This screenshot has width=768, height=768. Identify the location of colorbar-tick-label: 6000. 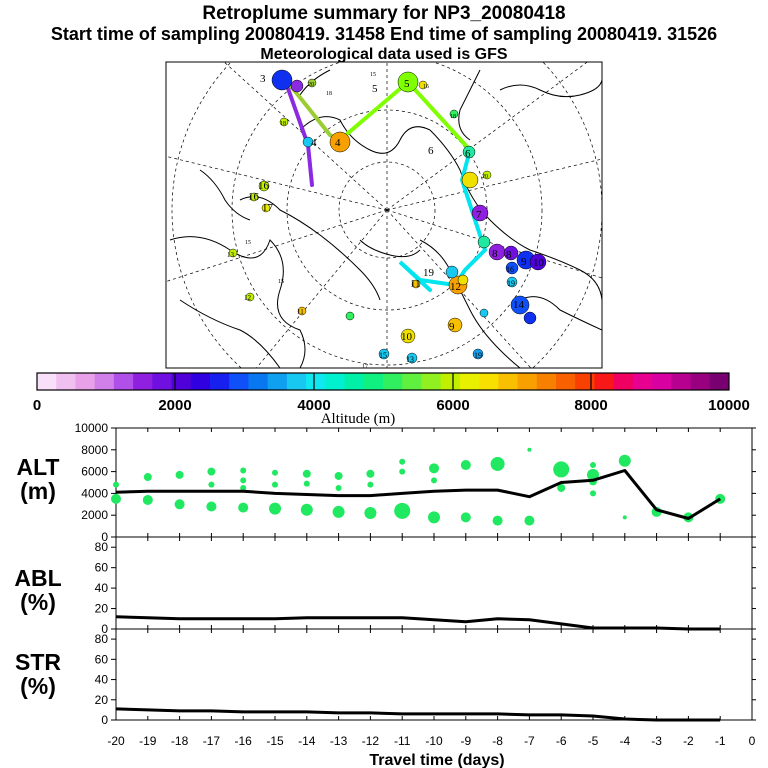
(452, 405).